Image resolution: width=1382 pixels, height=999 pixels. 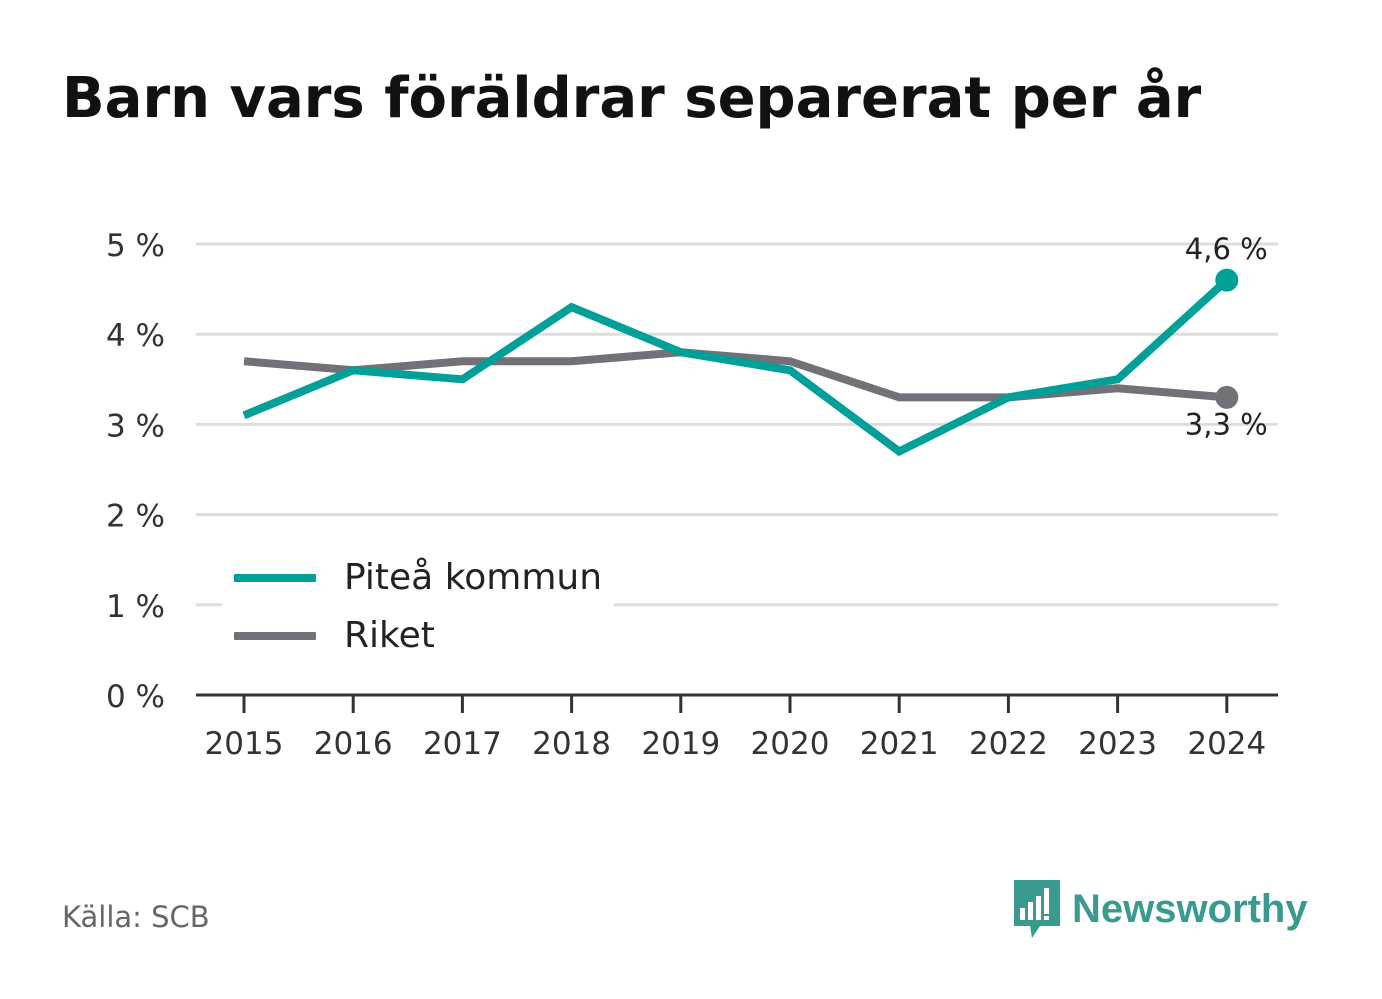 I want to click on end-label-pitea: 4,6 %, so click(x=1226, y=249).